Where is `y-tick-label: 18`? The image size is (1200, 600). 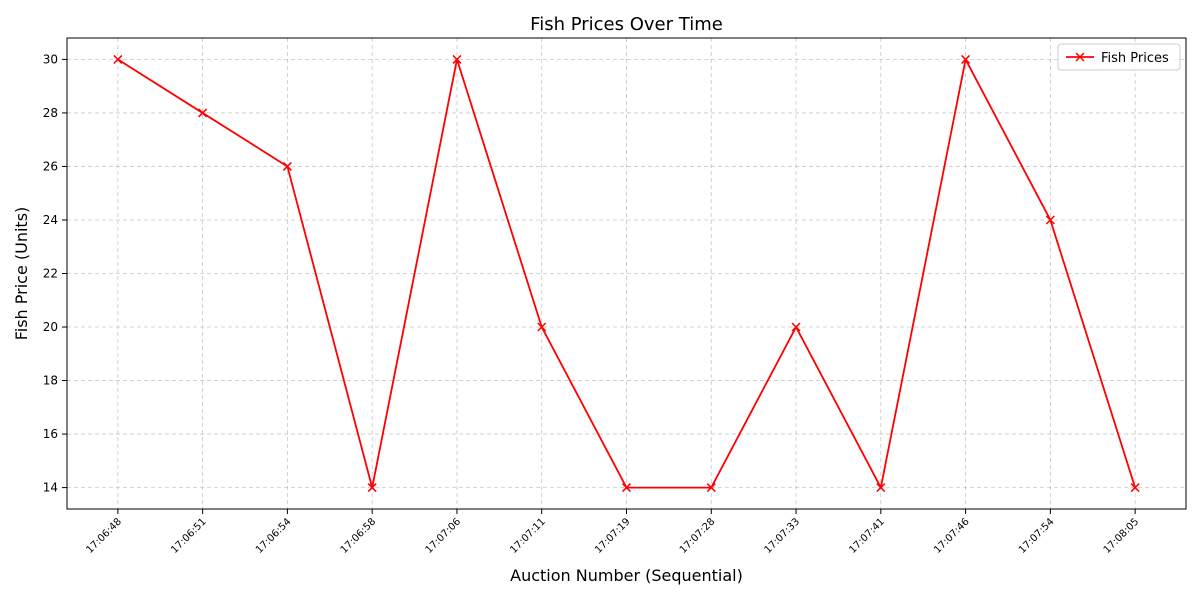 y-tick-label: 18 is located at coordinates (50, 381).